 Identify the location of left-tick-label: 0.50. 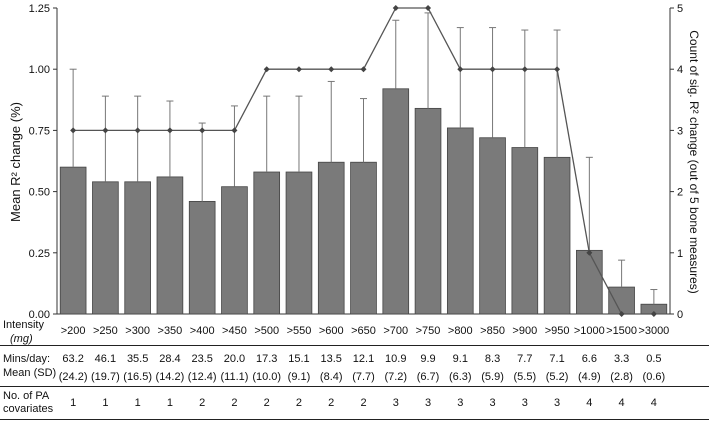
(39, 193).